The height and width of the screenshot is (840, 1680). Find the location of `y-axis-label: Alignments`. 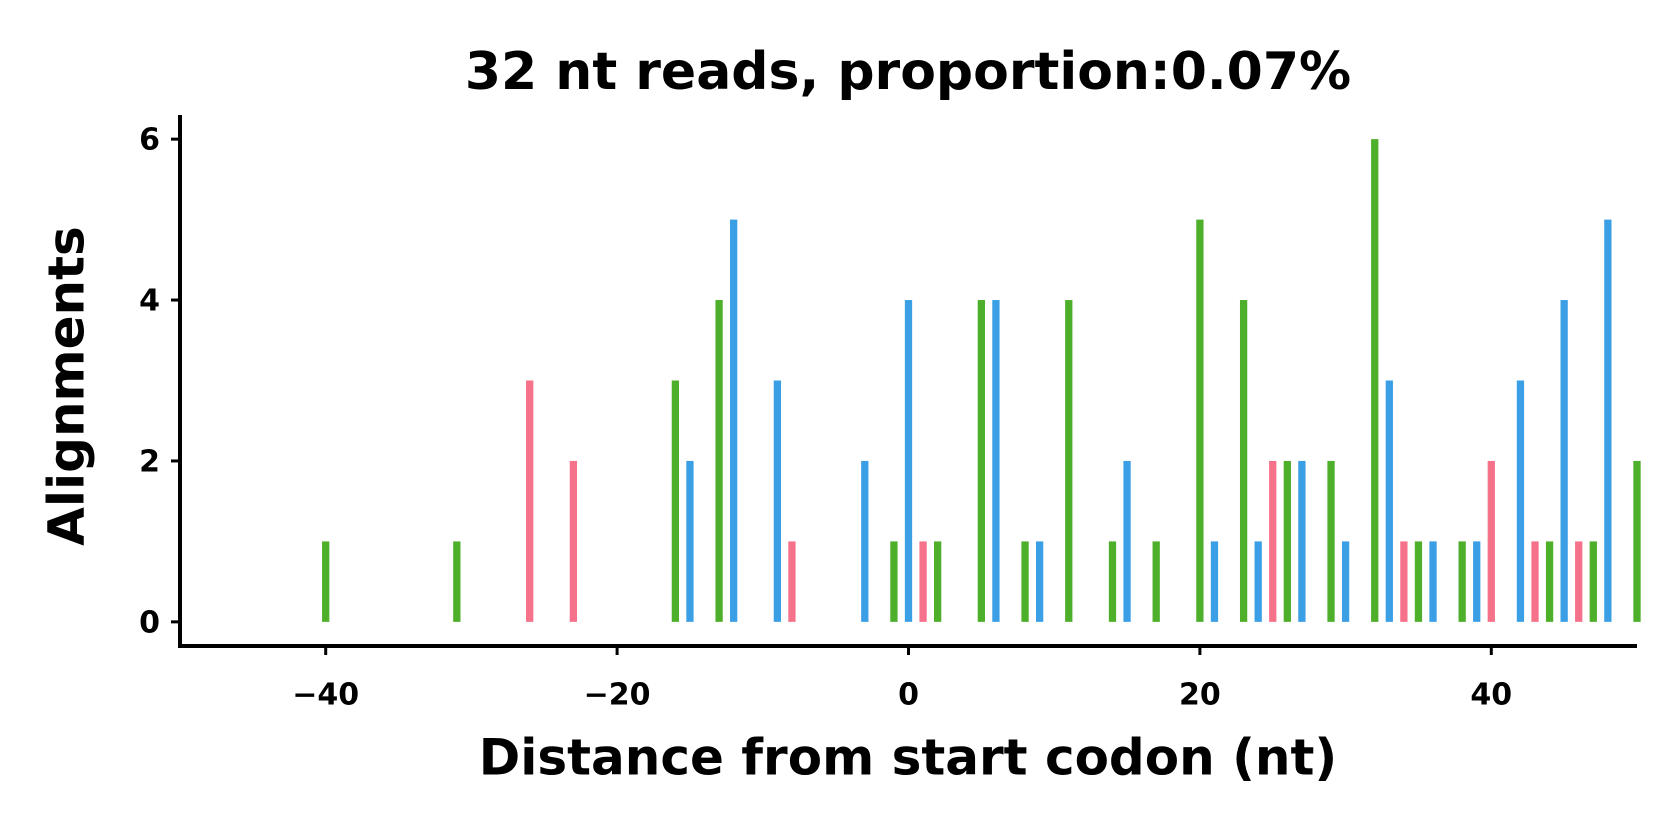

y-axis-label: Alignments is located at coordinates (67, 386).